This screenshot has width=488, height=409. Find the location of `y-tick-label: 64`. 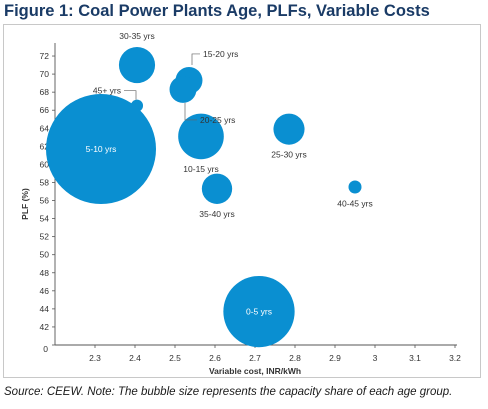

y-tick-label: 64 is located at coordinates (45, 128).